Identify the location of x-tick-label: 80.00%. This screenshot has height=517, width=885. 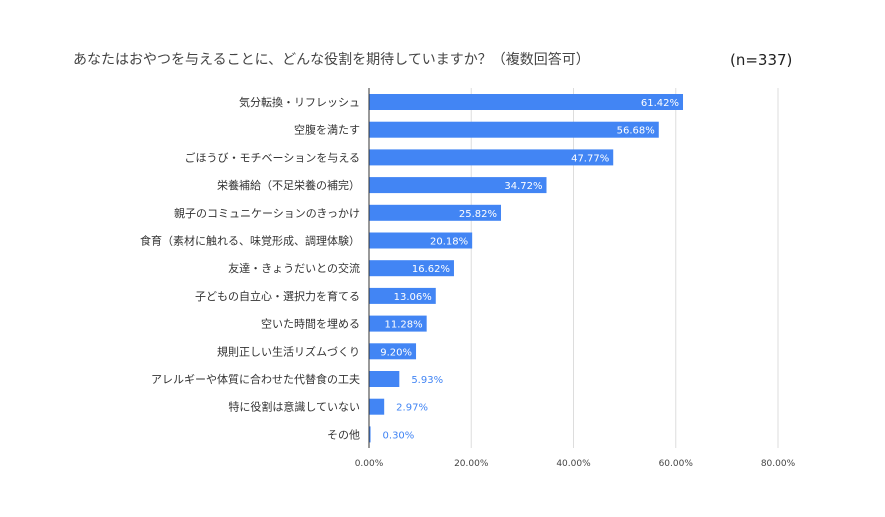
(778, 464).